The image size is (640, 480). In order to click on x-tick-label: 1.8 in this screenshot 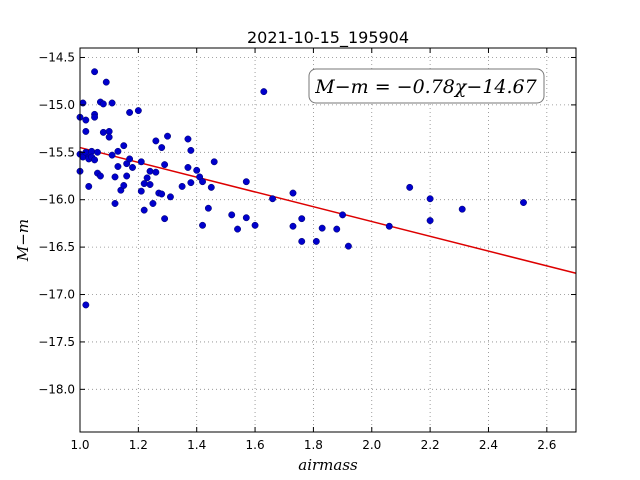, I will do `click(313, 445)`.